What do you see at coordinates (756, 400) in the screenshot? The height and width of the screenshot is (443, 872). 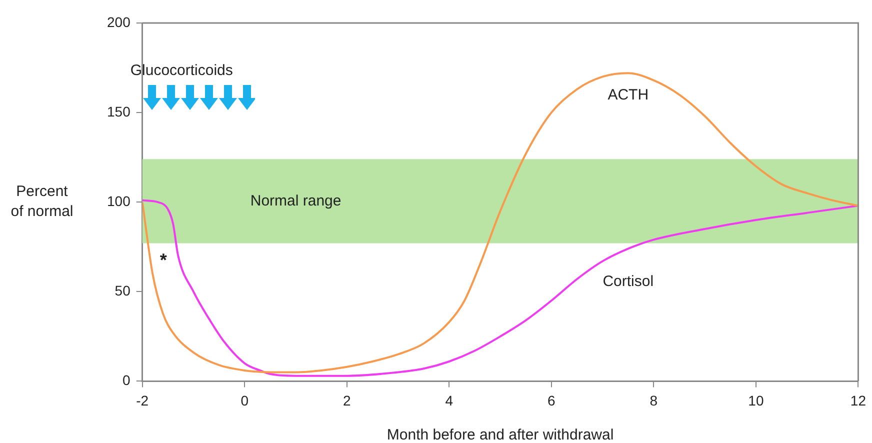 I see `x-tick-label: 10` at bounding box center [756, 400].